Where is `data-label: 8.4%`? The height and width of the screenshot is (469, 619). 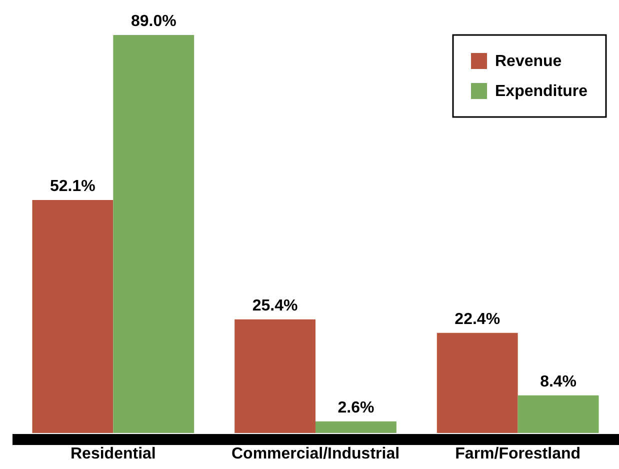 data-label: 8.4% is located at coordinates (558, 381).